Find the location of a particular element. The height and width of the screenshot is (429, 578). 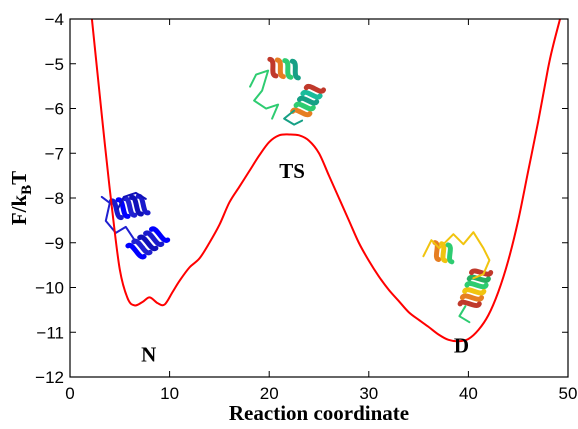

y-axis-label-sub: B is located at coordinates (27, 190).